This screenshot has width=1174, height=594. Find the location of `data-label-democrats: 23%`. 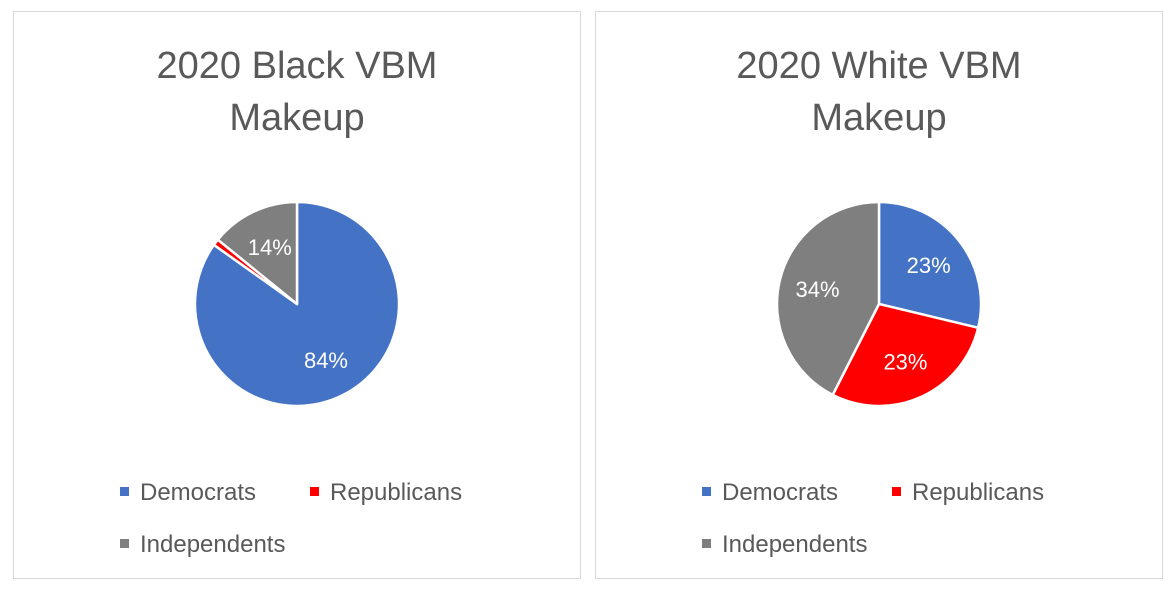

data-label-democrats: 23% is located at coordinates (929, 265).